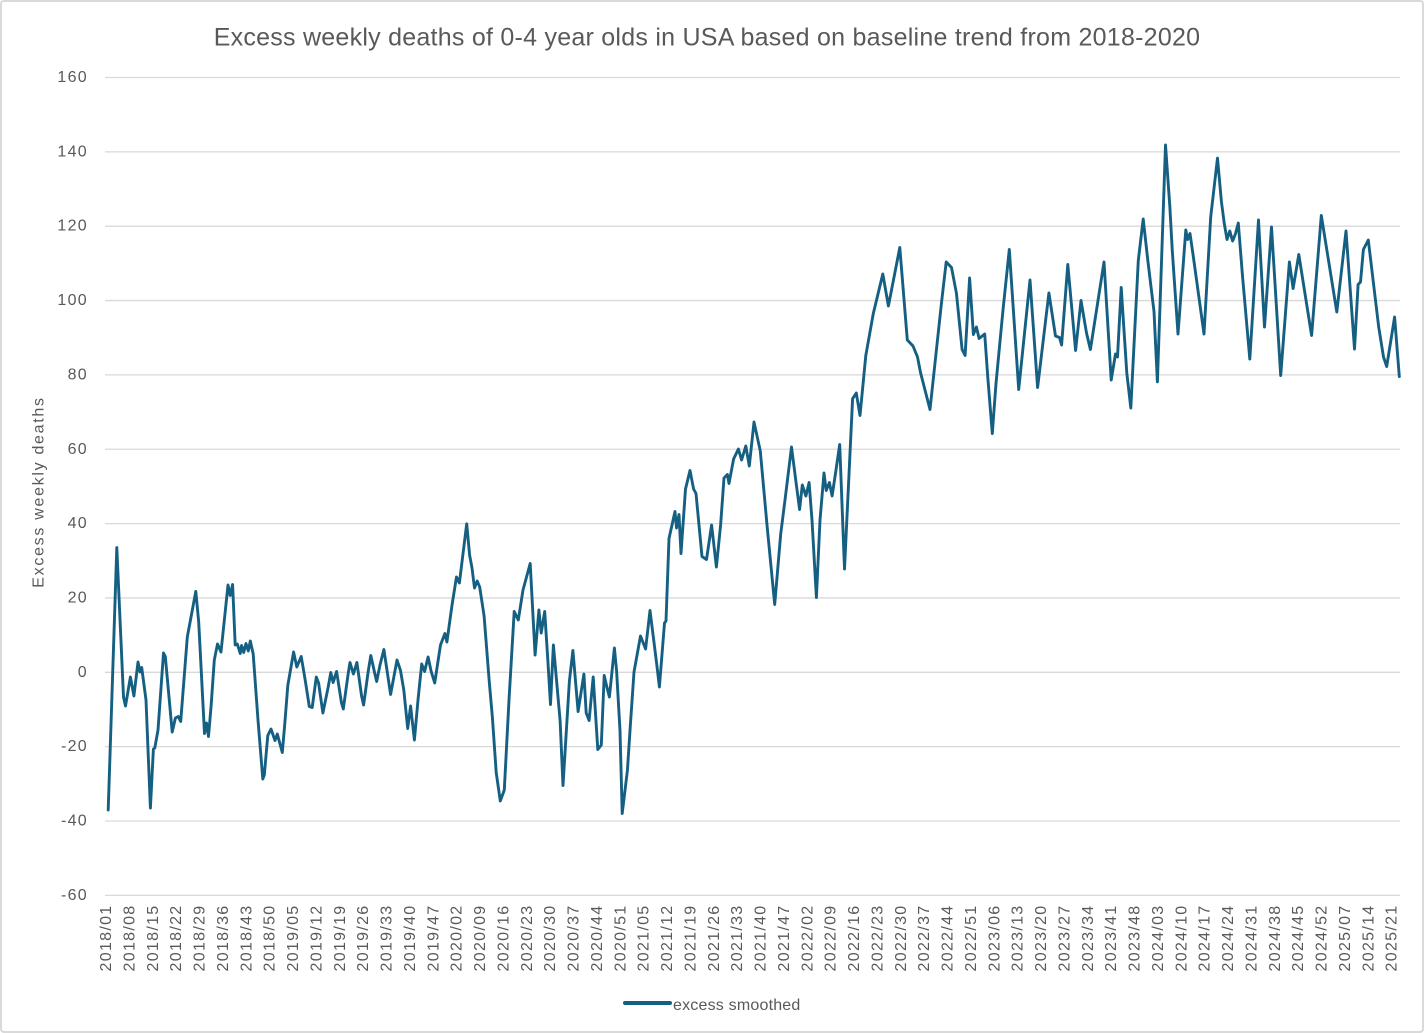  I want to click on svg-text: 2018/15, so click(153, 938).